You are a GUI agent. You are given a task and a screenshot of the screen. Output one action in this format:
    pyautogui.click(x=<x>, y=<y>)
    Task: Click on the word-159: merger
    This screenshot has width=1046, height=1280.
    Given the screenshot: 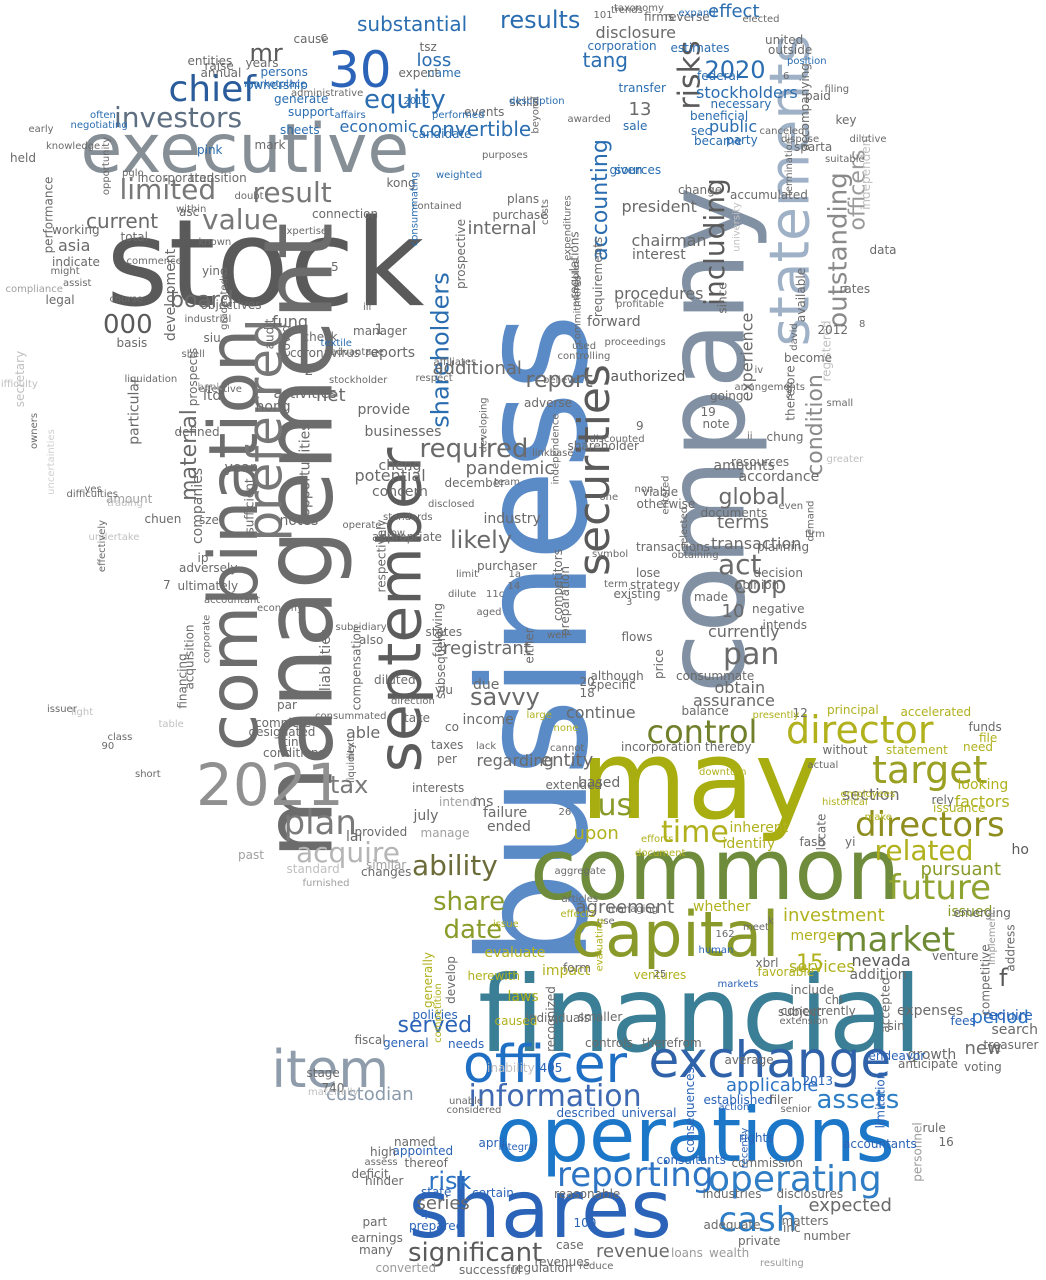 What is the action you would take?
    pyautogui.click(x=816, y=936)
    